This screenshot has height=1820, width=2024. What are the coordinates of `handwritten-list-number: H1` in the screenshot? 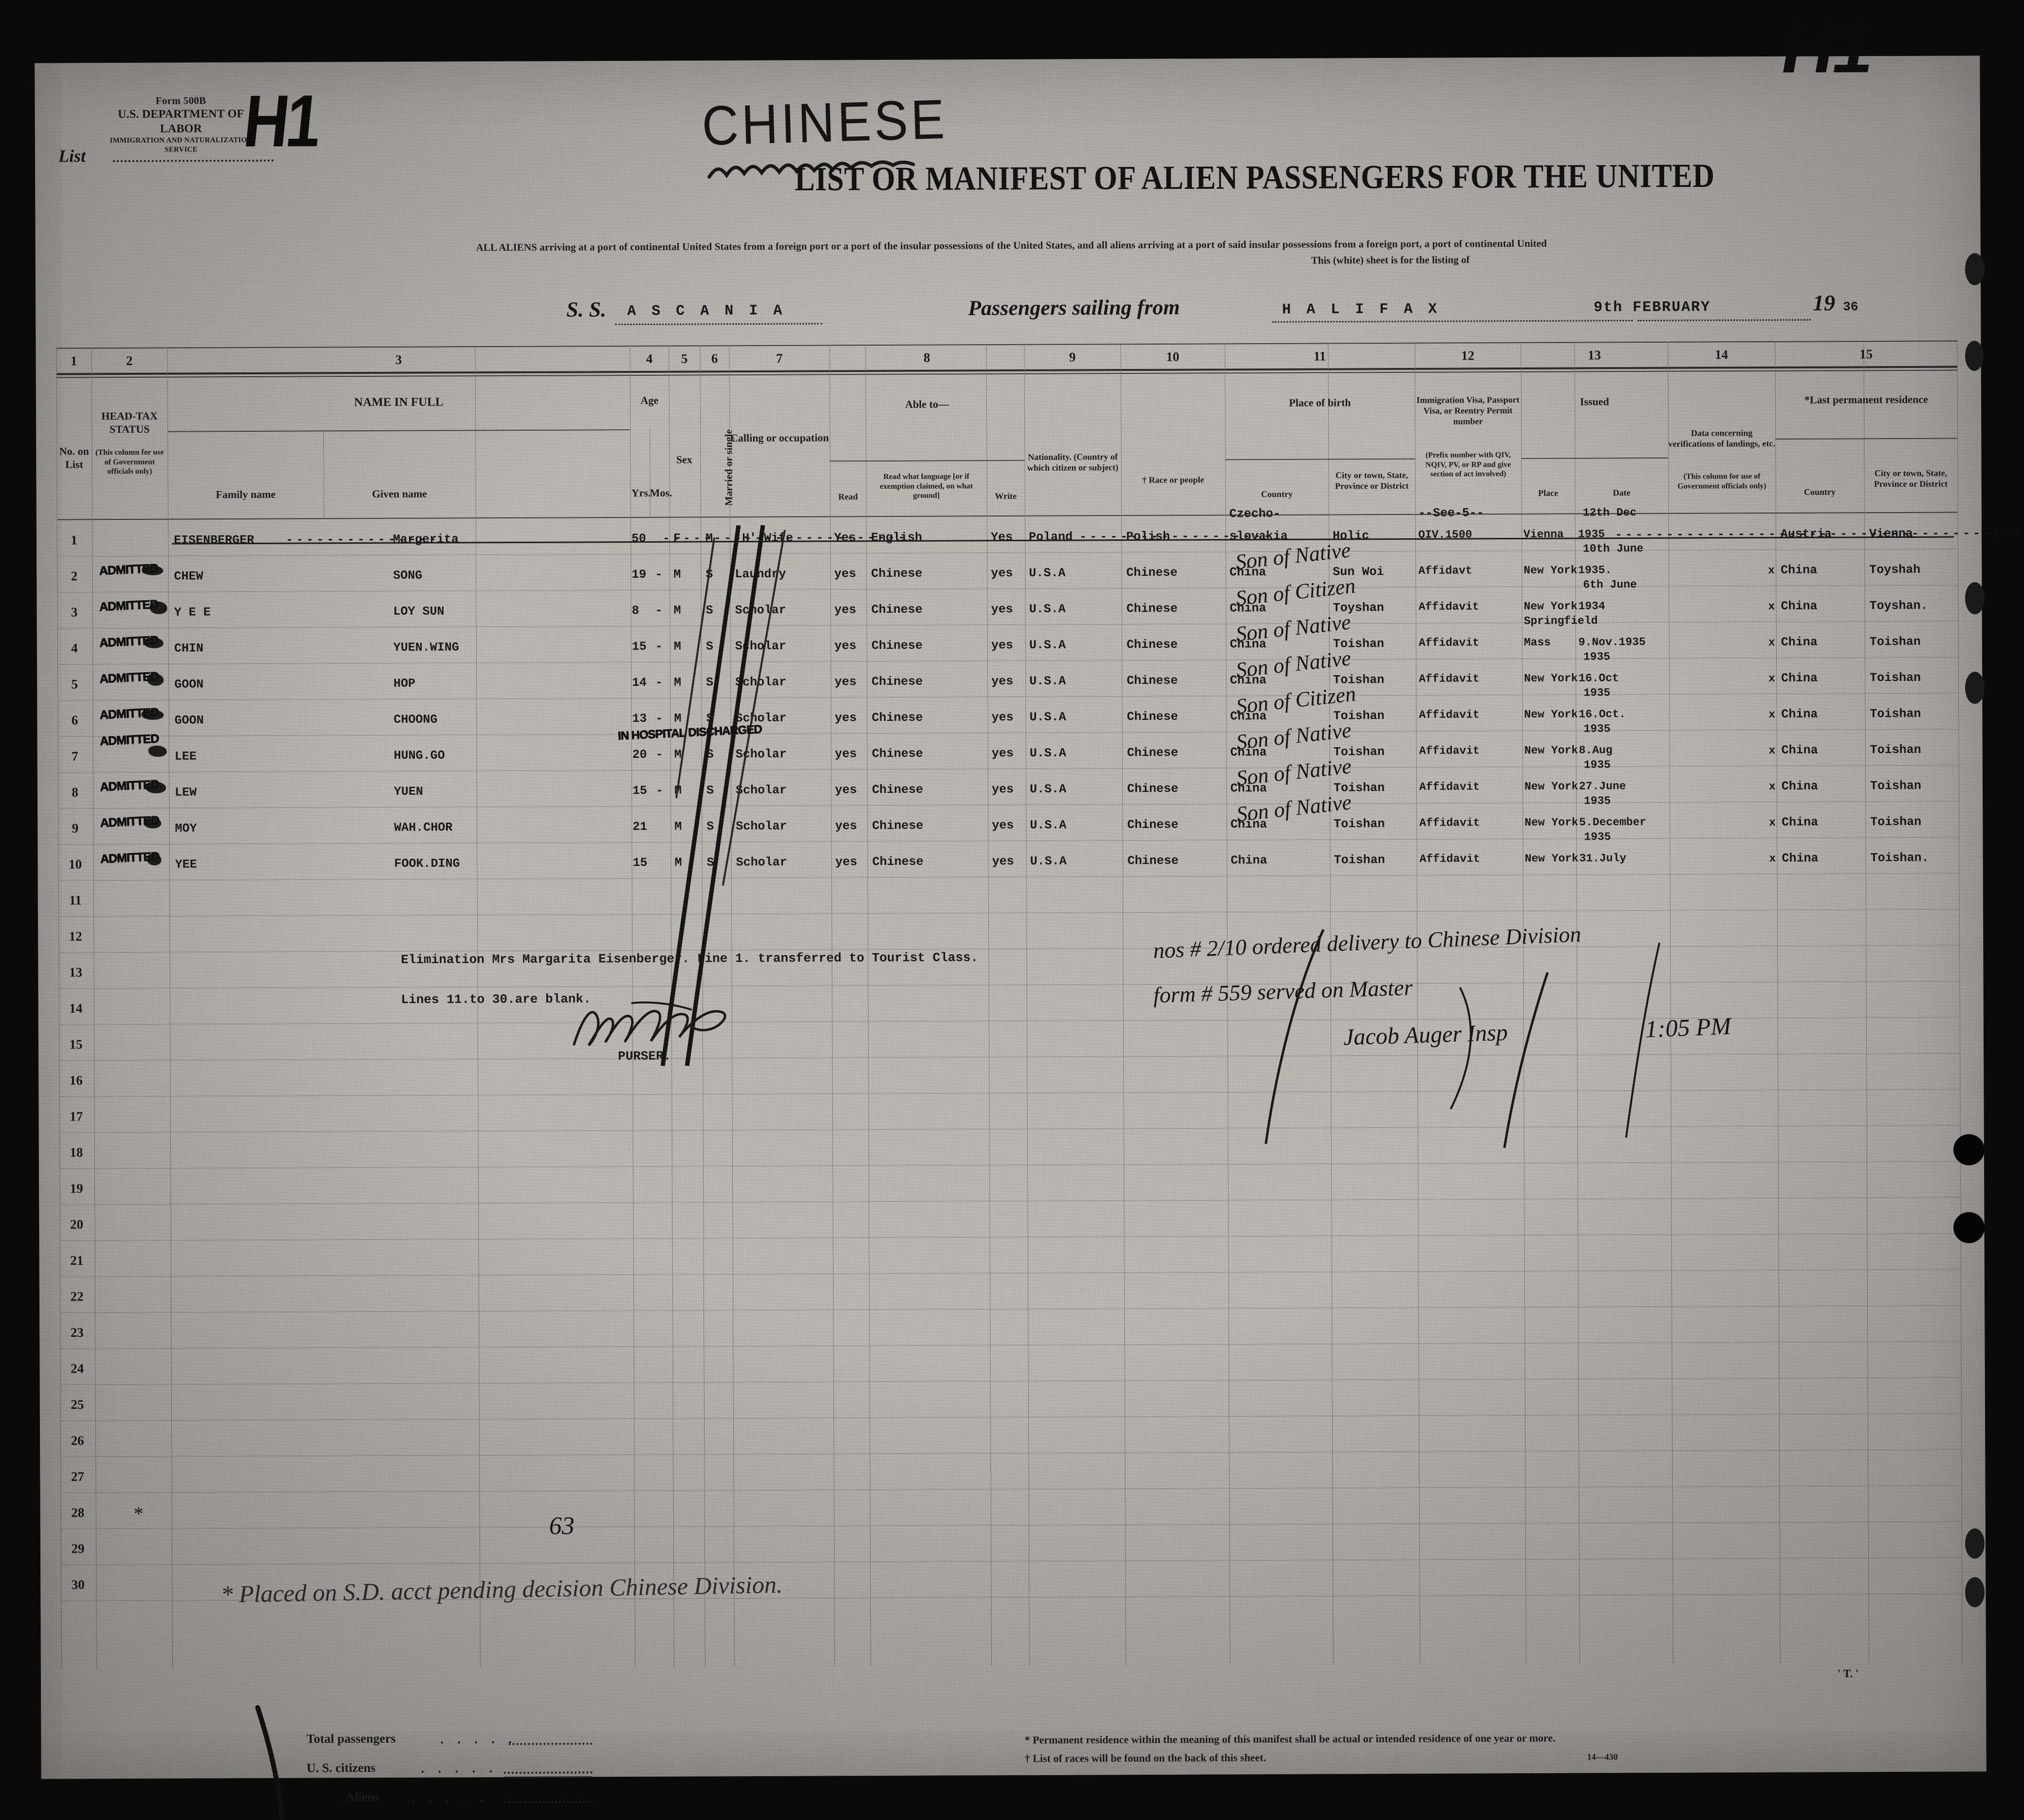 It's located at (281, 121).